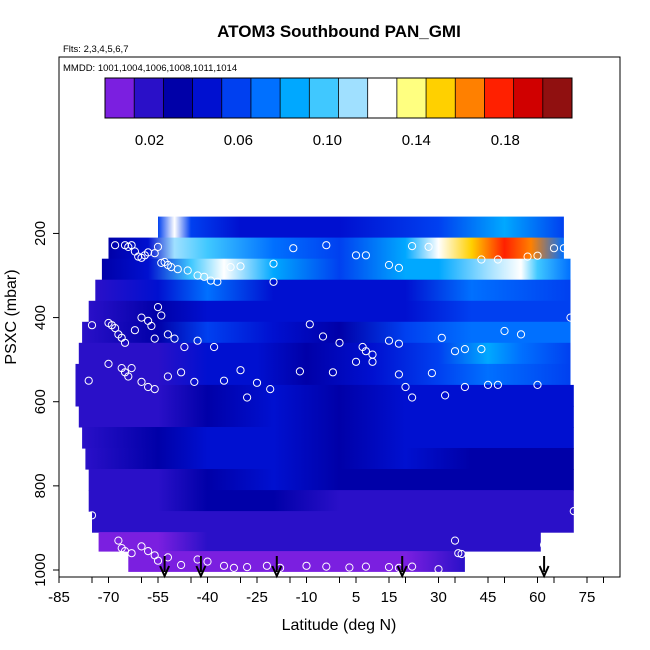 Image resolution: width=650 pixels, height=650 pixels. I want to click on colorbar-tick-label: 0.14, so click(416, 140).